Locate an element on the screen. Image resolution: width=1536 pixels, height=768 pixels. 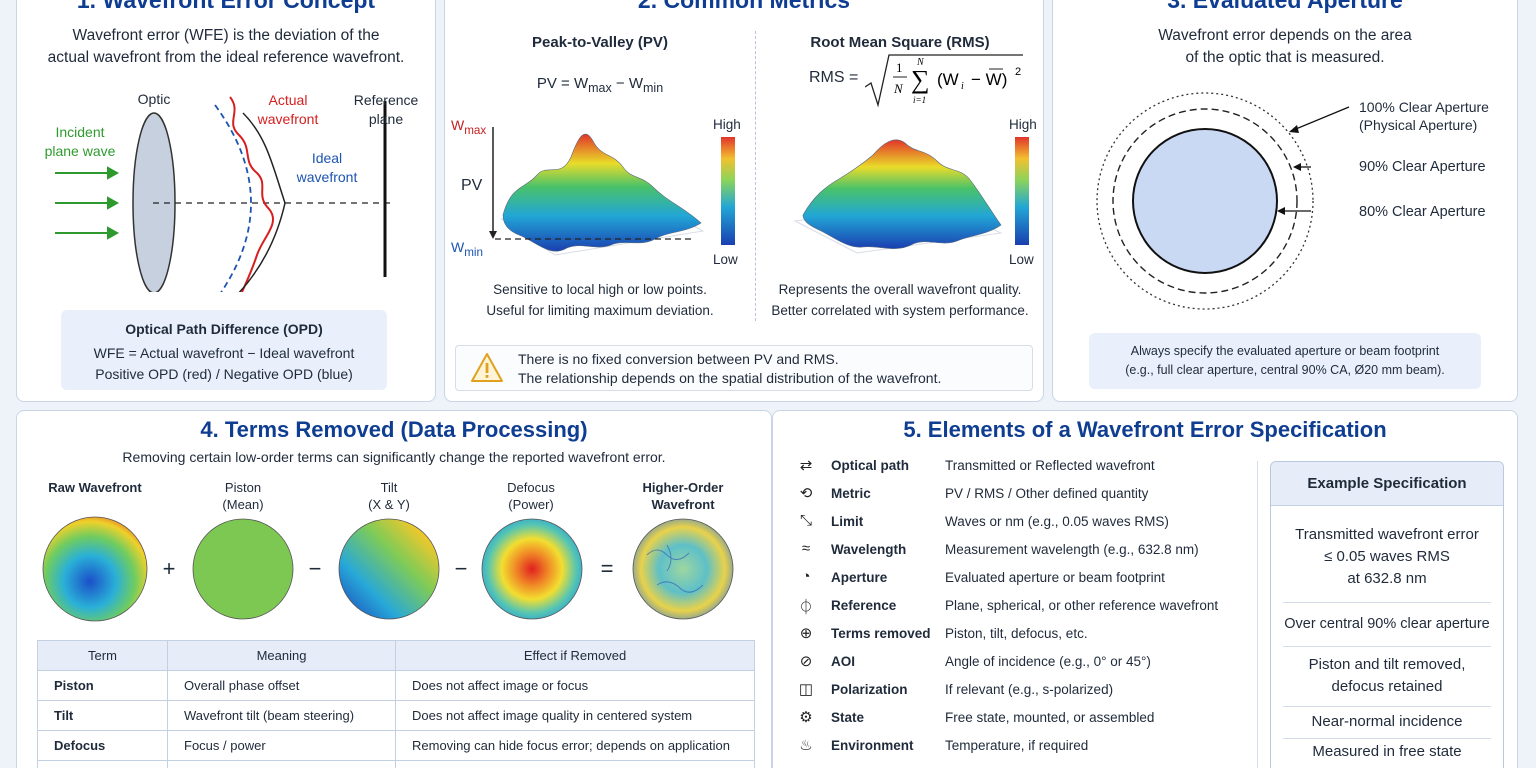
wavefront-concept-diagram is located at coordinates (225, 194).